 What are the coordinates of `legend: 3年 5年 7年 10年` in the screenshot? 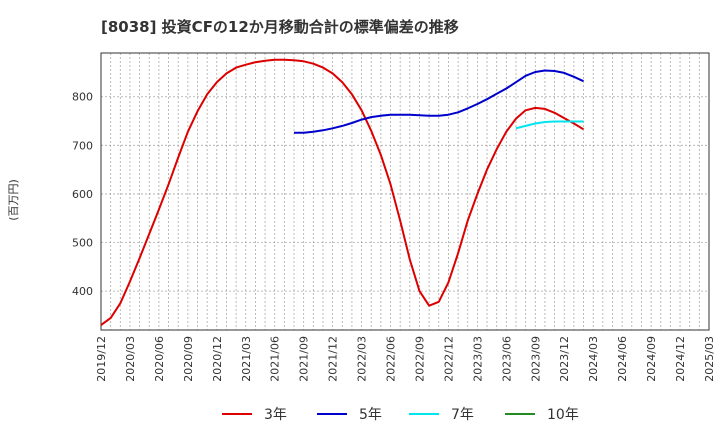 It's located at (400, 415).